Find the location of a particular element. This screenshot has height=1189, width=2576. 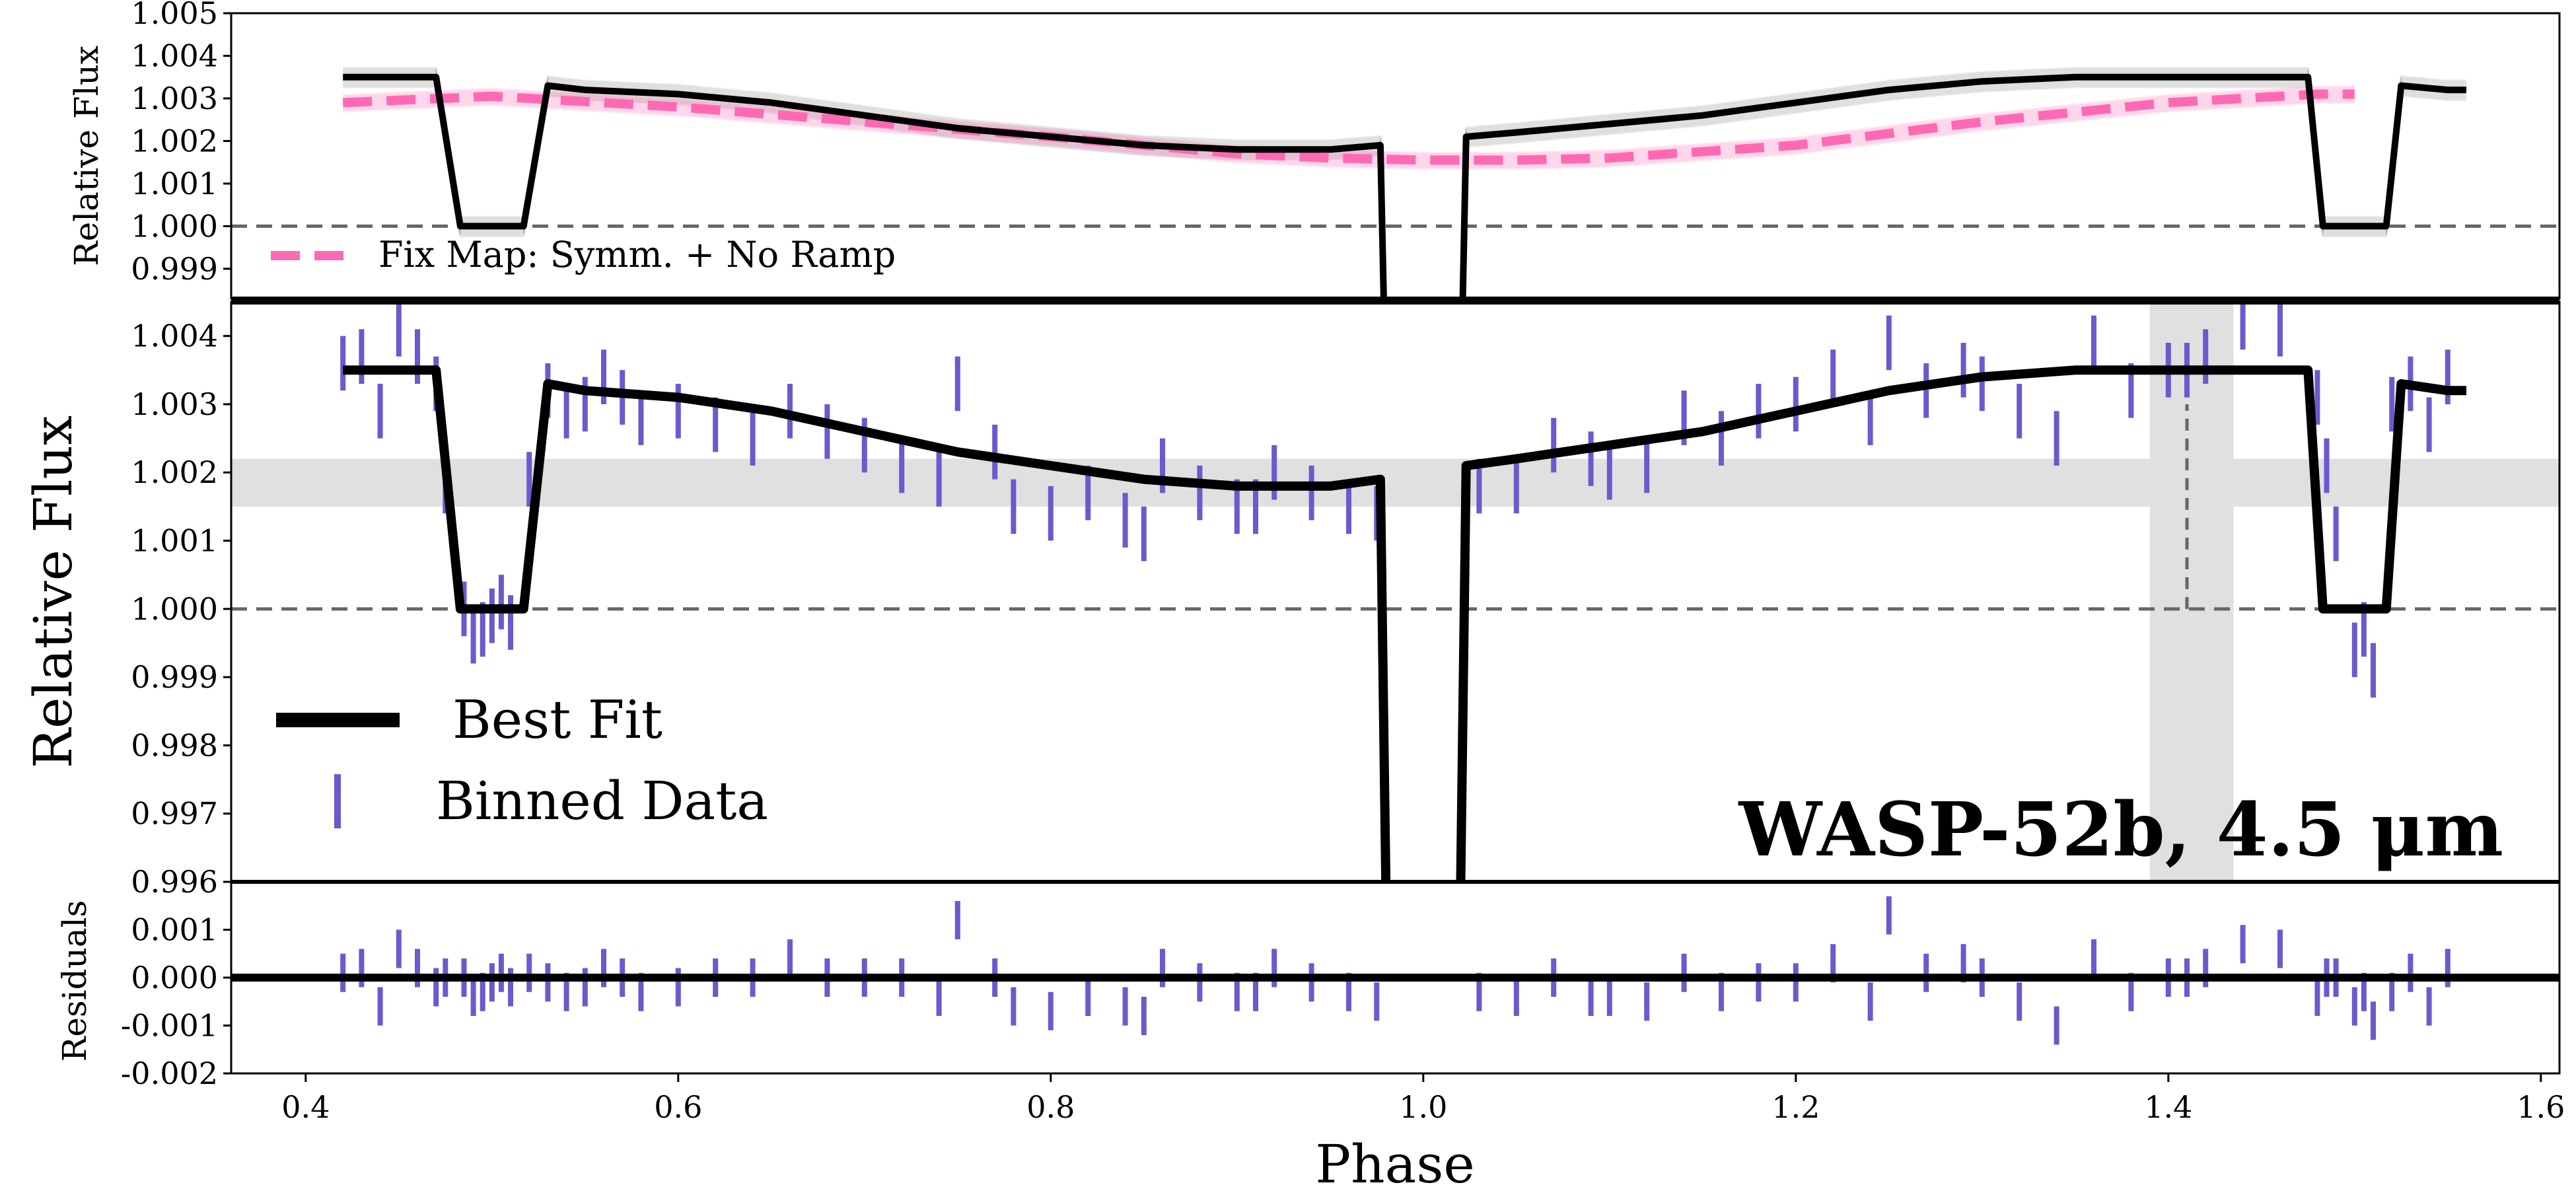

x-axis-label: Phase is located at coordinates (1394, 1161).